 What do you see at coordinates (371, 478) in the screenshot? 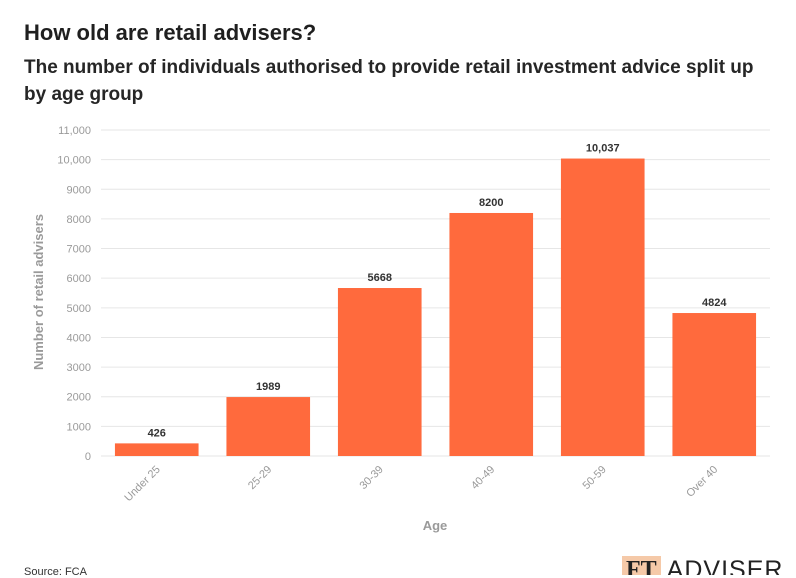
I see `x-tick-label: 30-39` at bounding box center [371, 478].